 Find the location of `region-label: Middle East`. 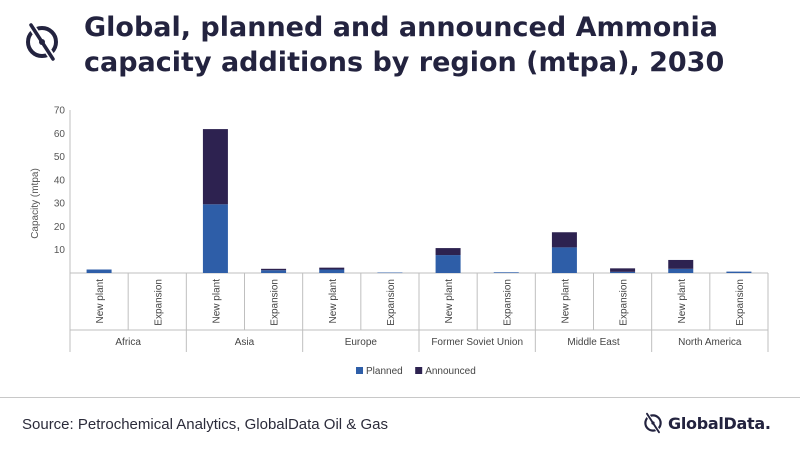

region-label: Middle East is located at coordinates (593, 342).